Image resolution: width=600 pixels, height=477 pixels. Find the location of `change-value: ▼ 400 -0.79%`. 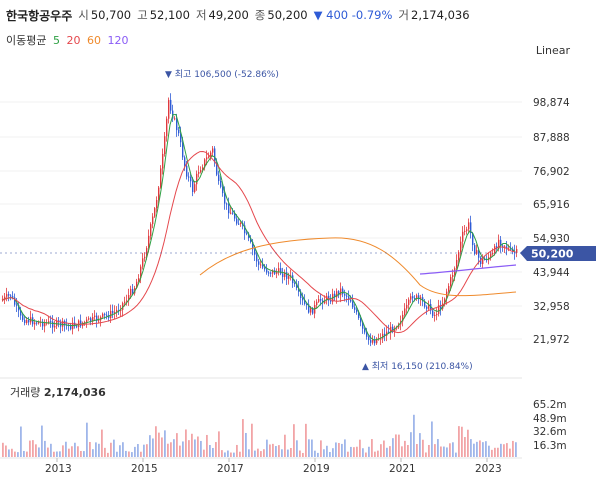

change-value: ▼ 400 -0.79% is located at coordinates (353, 15).